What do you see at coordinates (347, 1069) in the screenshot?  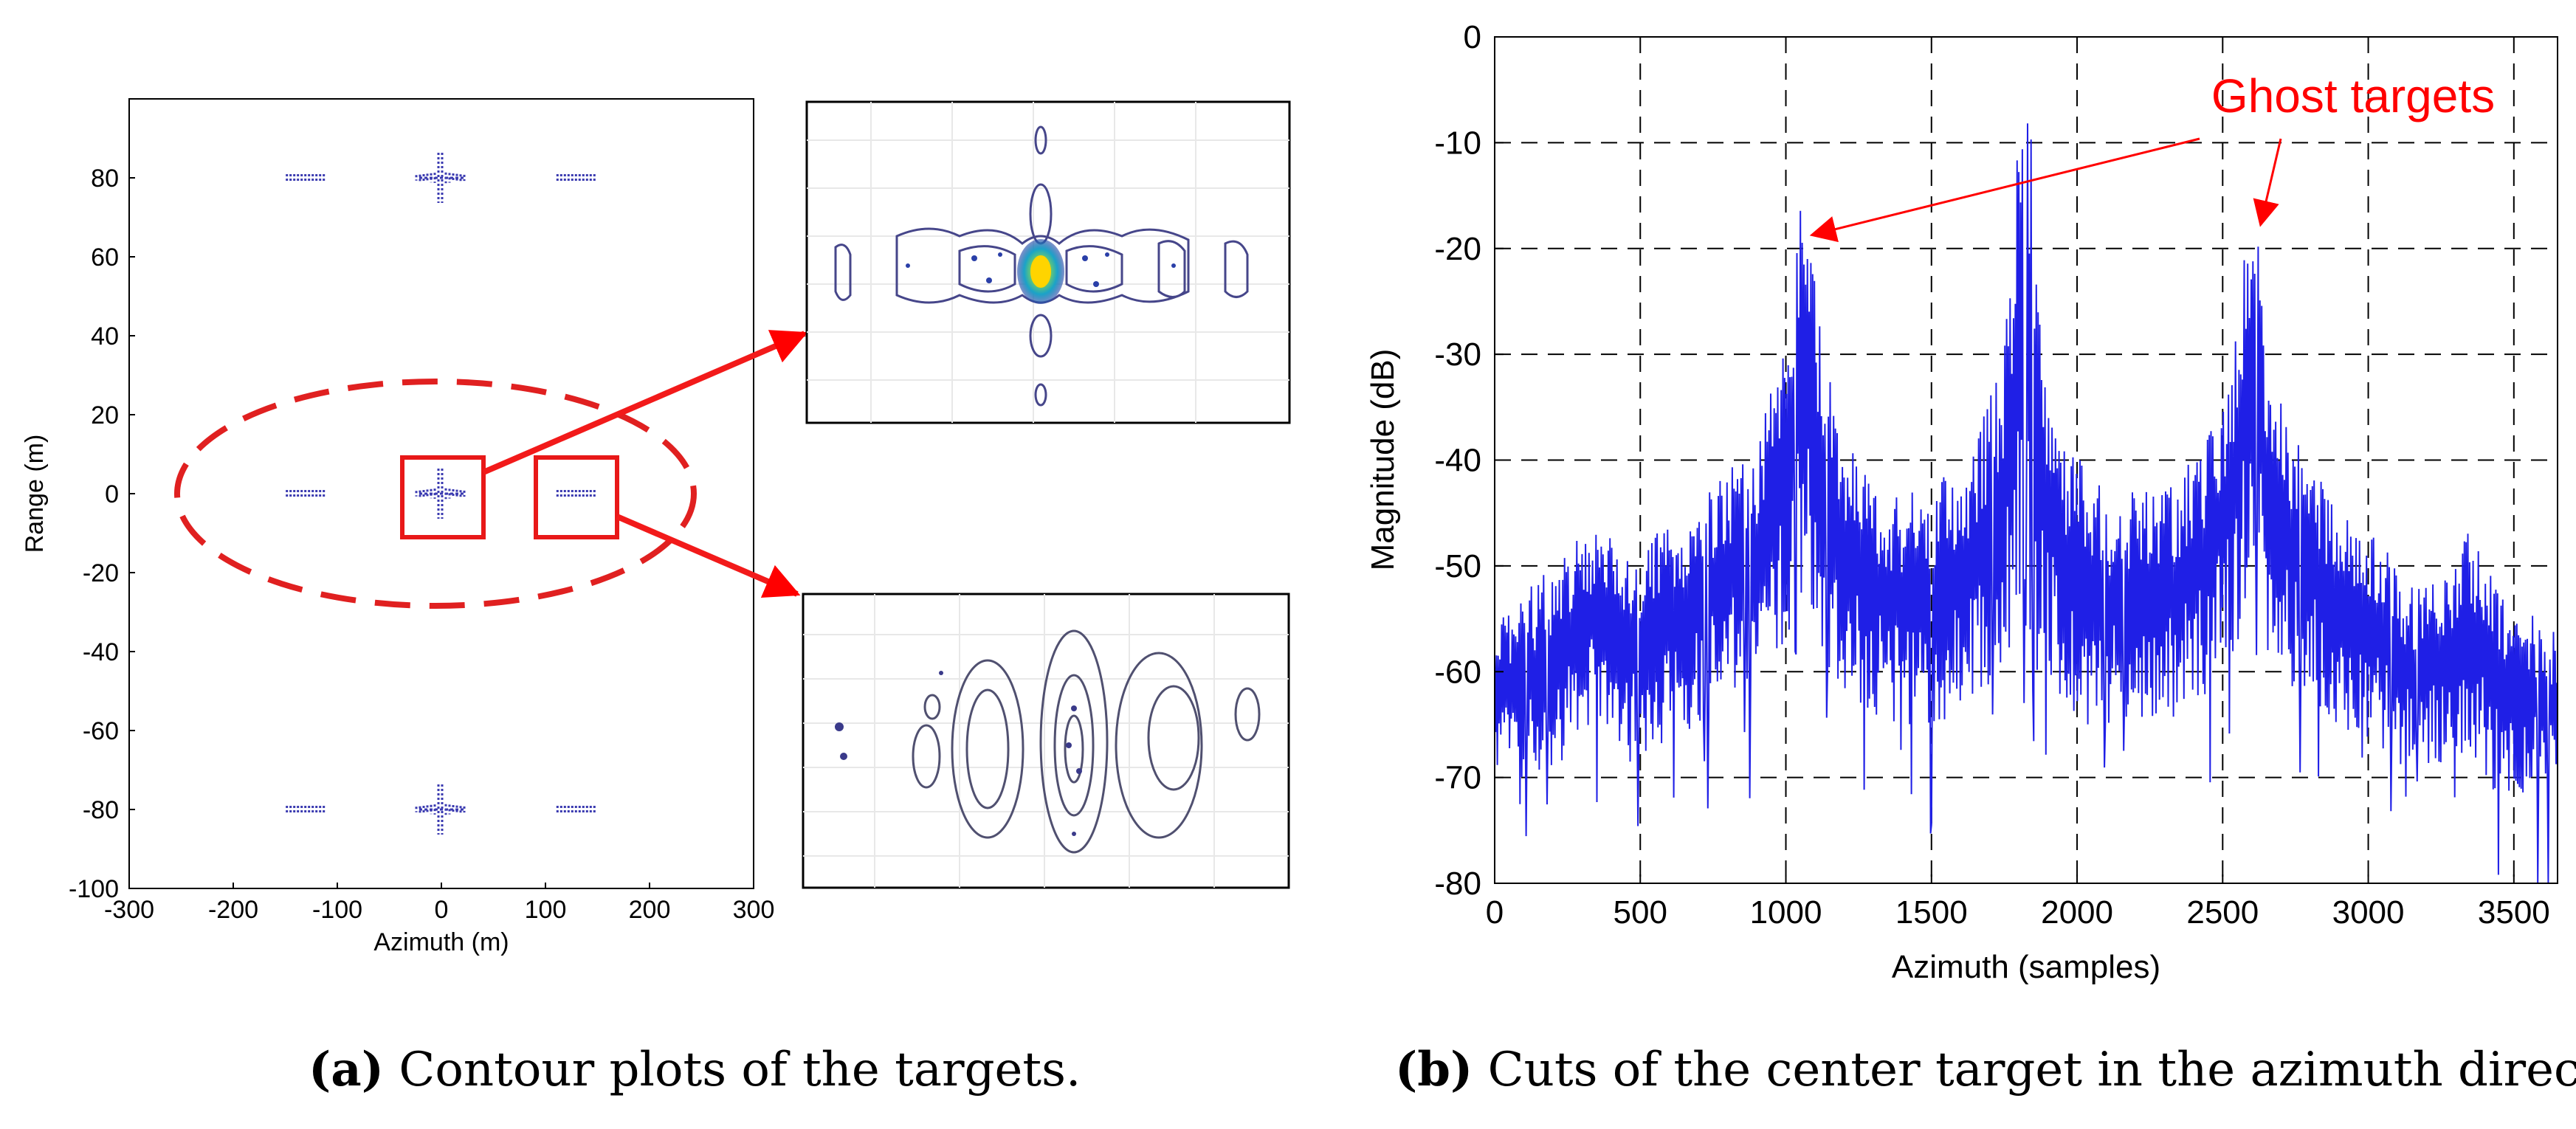 I see `caption-a-label: (a)` at bounding box center [347, 1069].